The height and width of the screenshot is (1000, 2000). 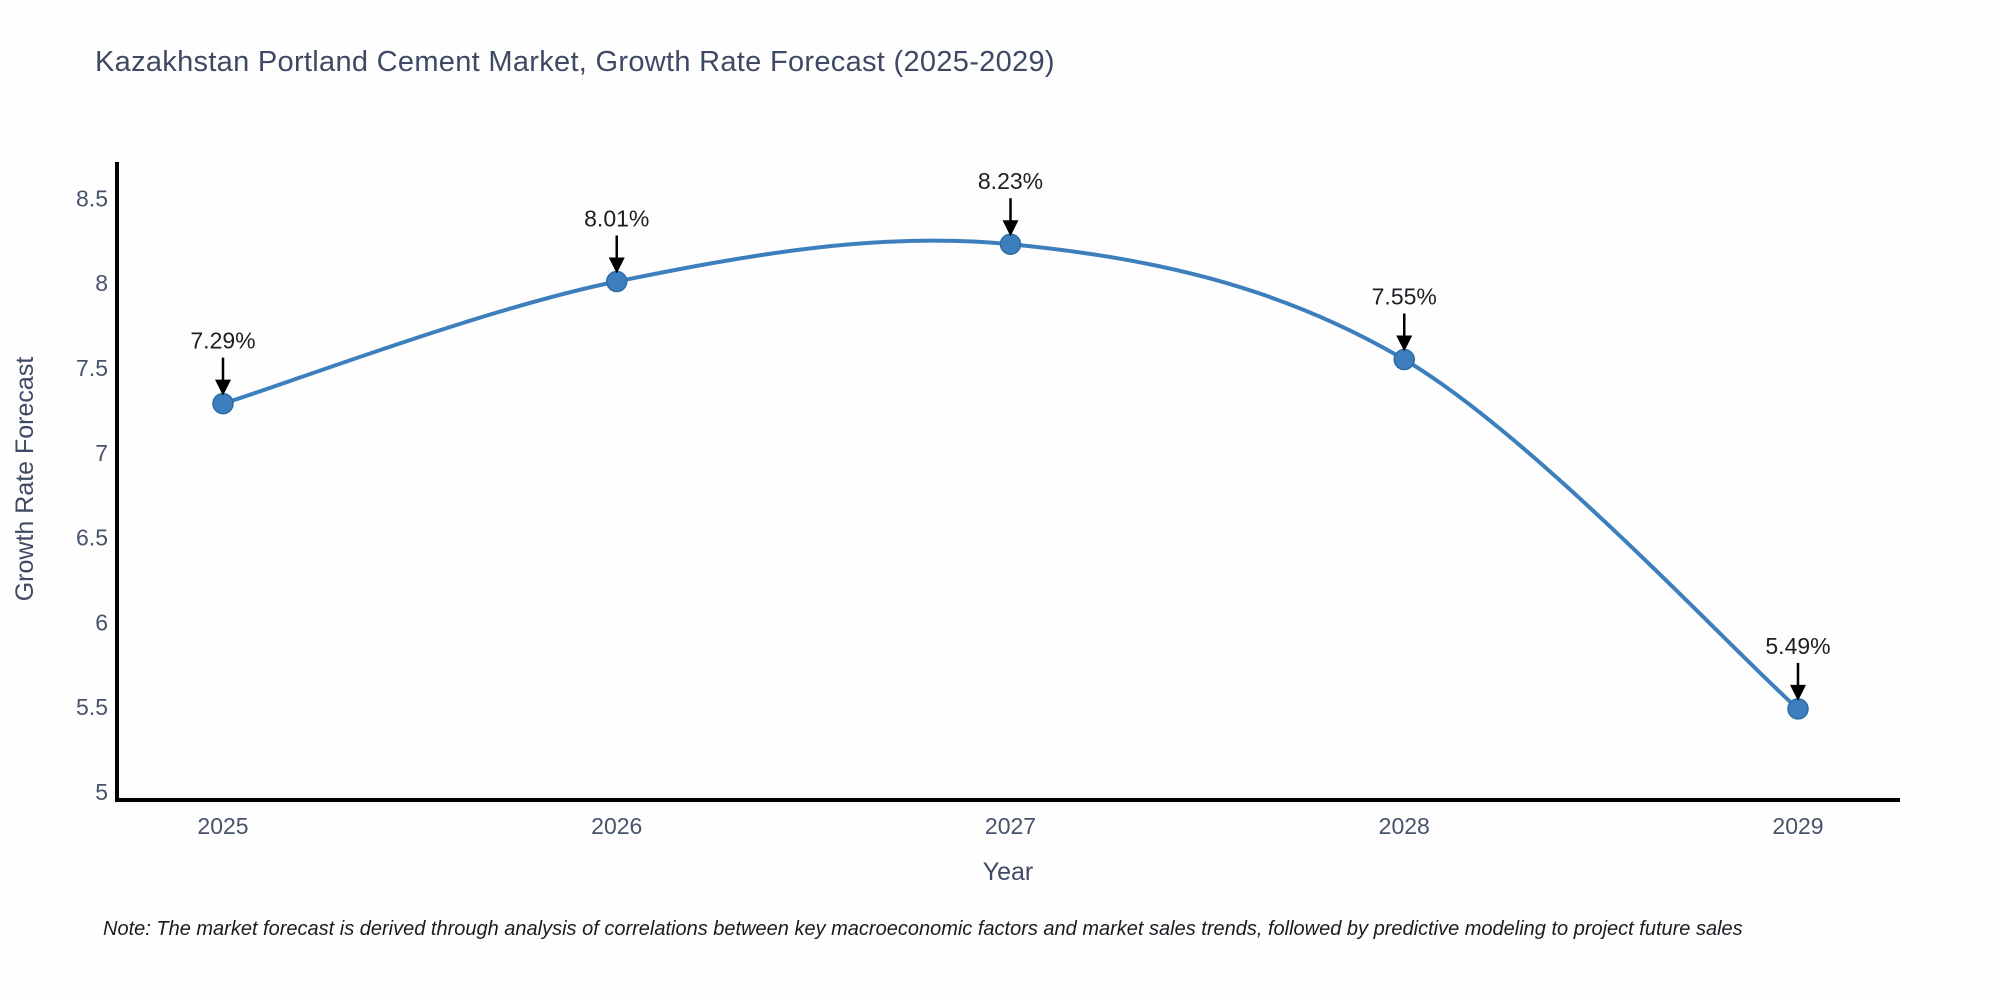 I want to click on annotation-label: 5.49%, so click(x=1797, y=646).